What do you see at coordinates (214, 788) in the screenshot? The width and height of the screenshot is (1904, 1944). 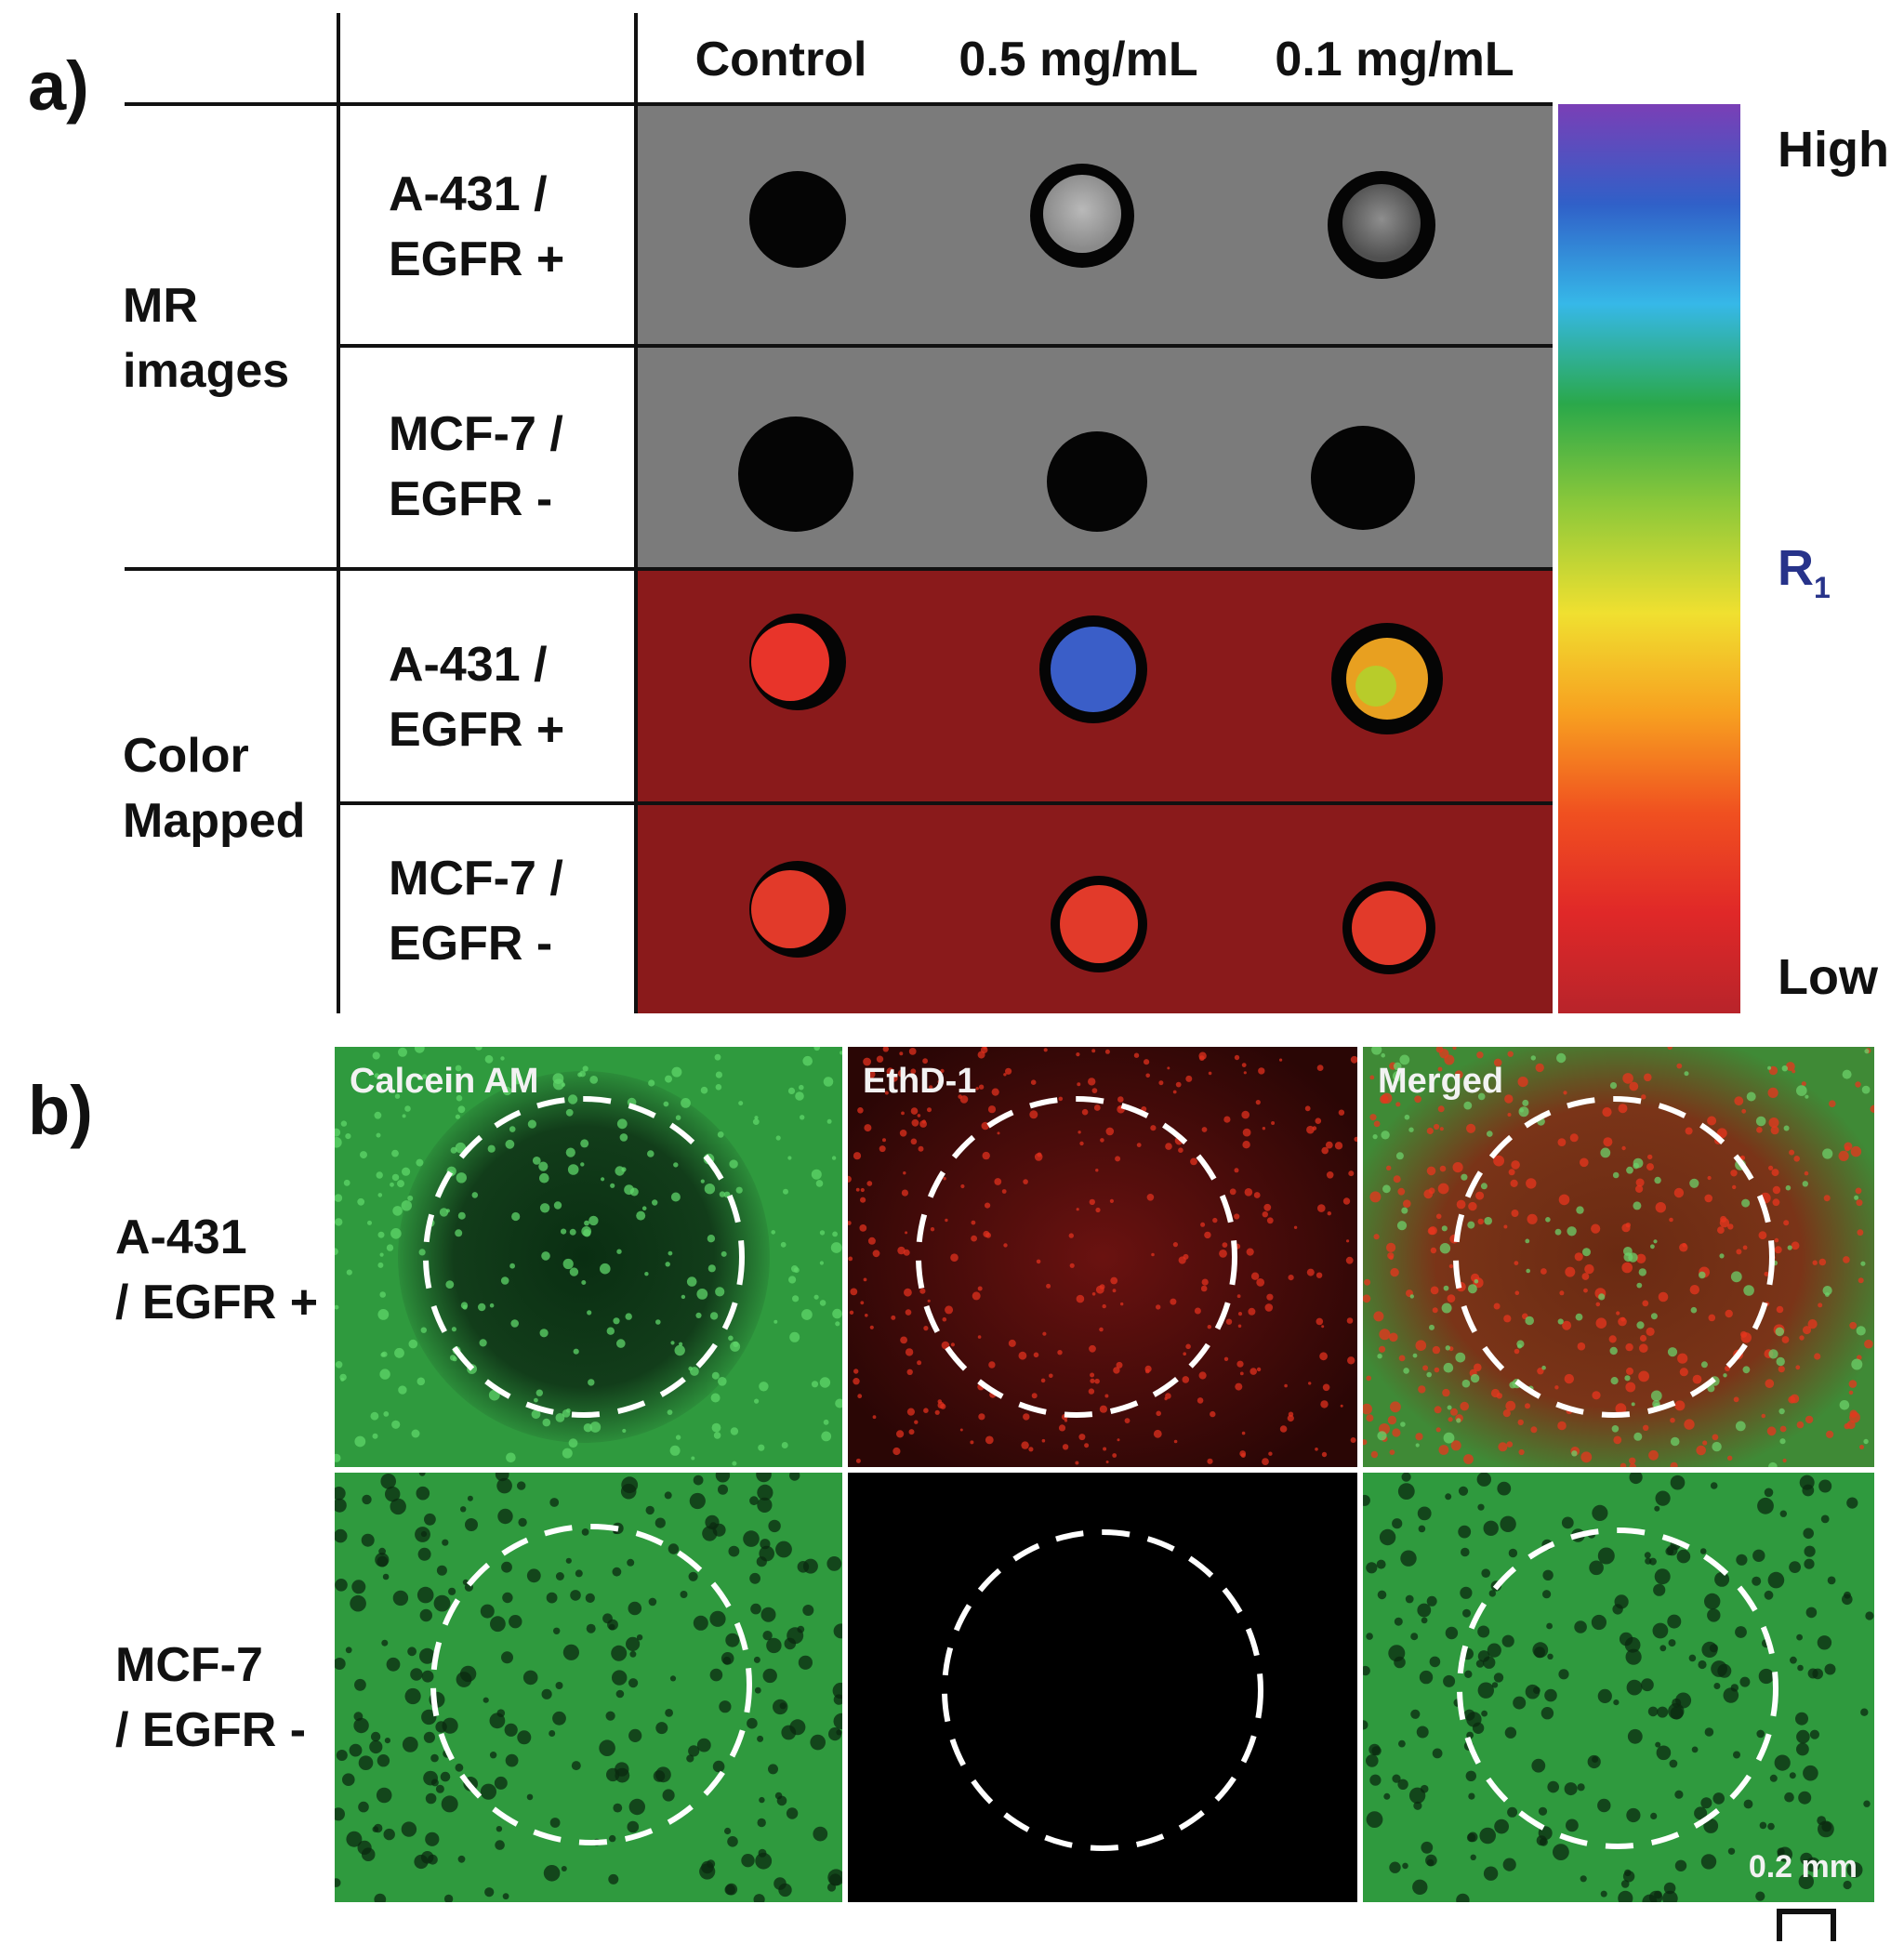 I see `group-label-color-mapped: Color Mapped` at bounding box center [214, 788].